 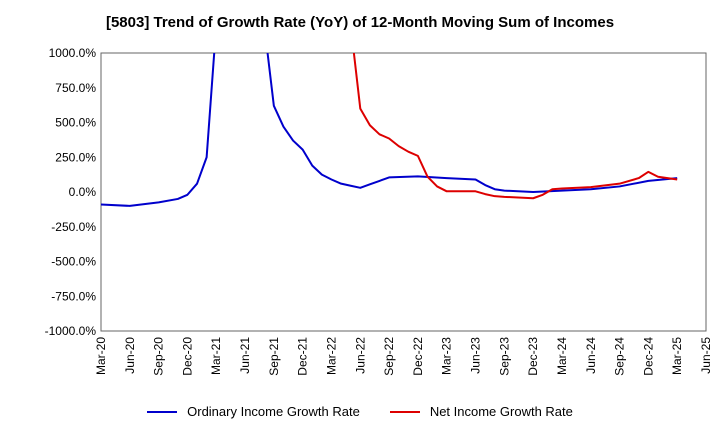 I want to click on x-tick-label: Sep-20, so click(x=159, y=356).